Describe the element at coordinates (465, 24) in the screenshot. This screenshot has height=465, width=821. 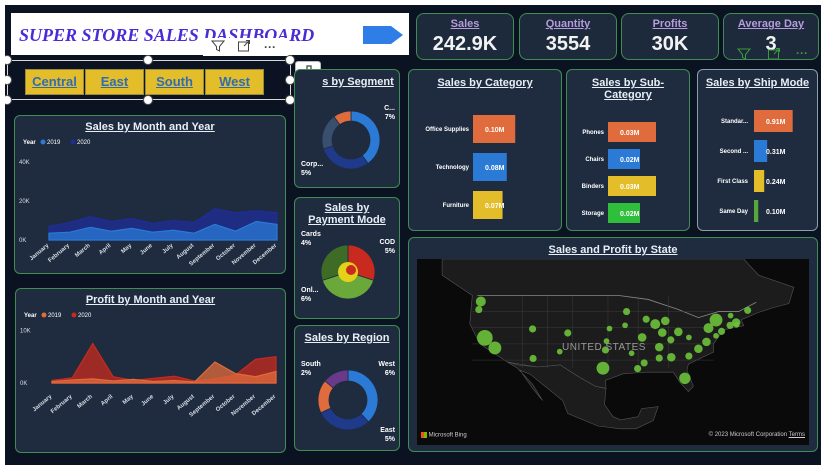
I see `kpi-label: Sales` at that location.